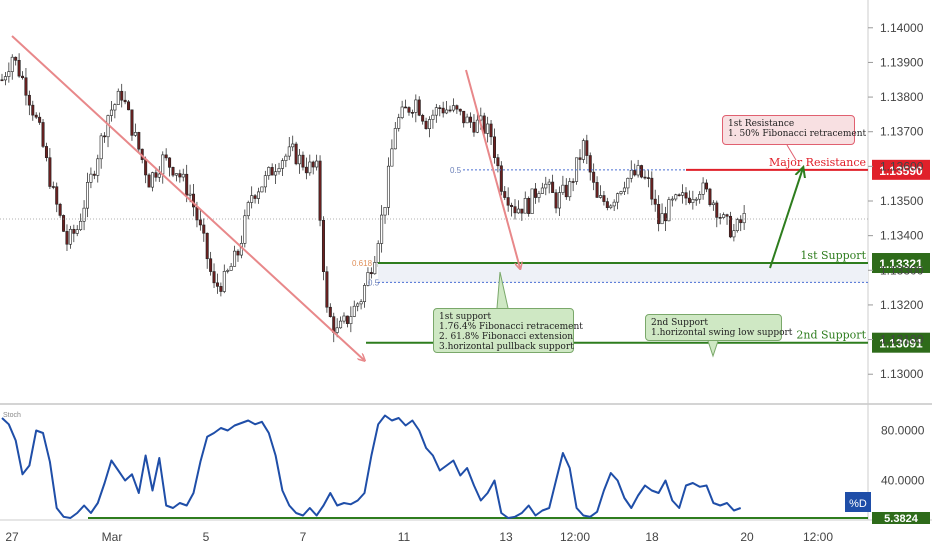 The image size is (932, 555). What do you see at coordinates (902, 236) in the screenshot?
I see `price-tick-label: 1.13400` at bounding box center [902, 236].